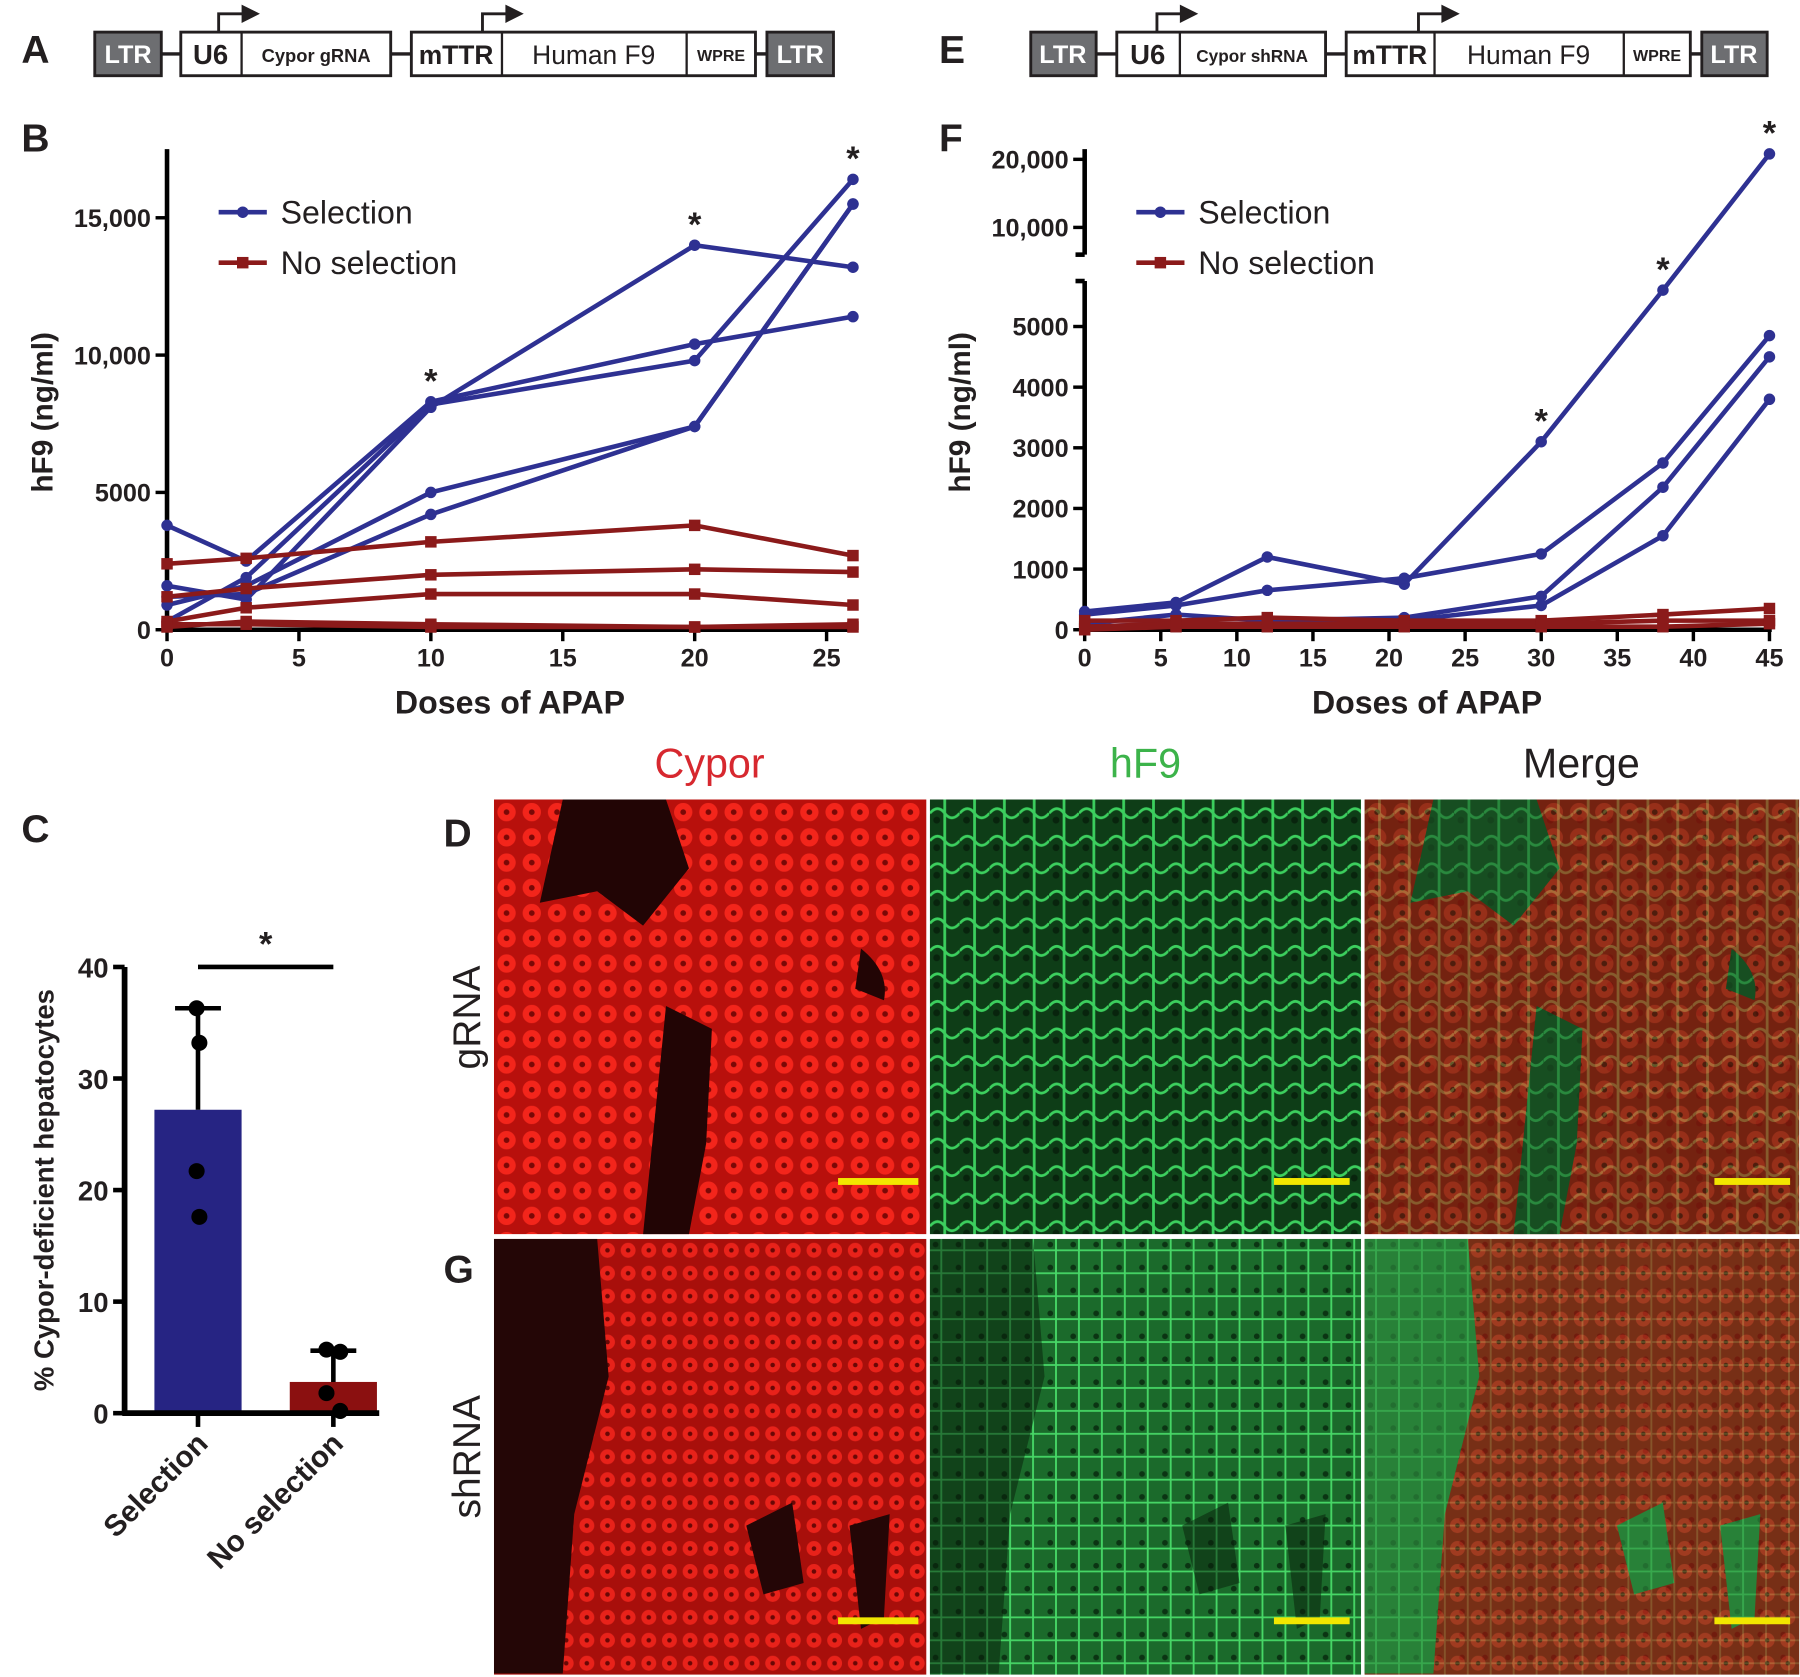 Image resolution: width=1800 pixels, height=1677 pixels. Describe the element at coordinates (275, 1501) in the screenshot. I see `x-tick-label: No selection` at that location.